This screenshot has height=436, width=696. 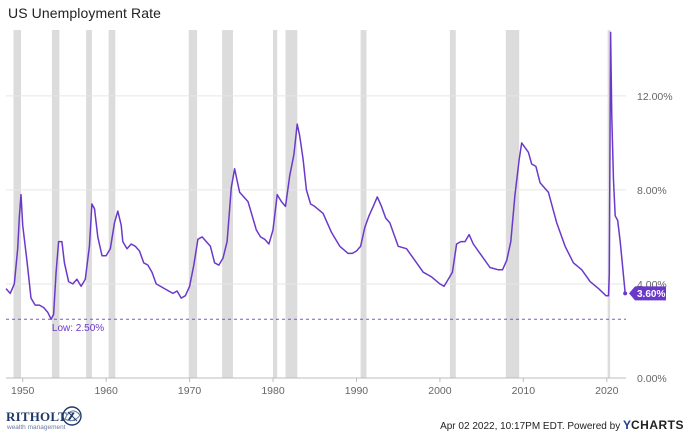 I want to click on end-value-label: 3.60%, so click(x=644, y=293).